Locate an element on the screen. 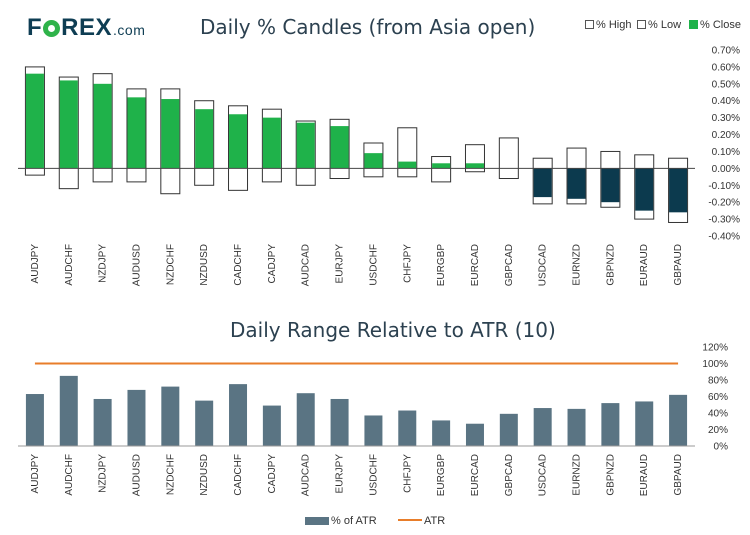 This screenshot has height=535, width=750. legend-atr-pct: % of ATR is located at coordinates (341, 521).